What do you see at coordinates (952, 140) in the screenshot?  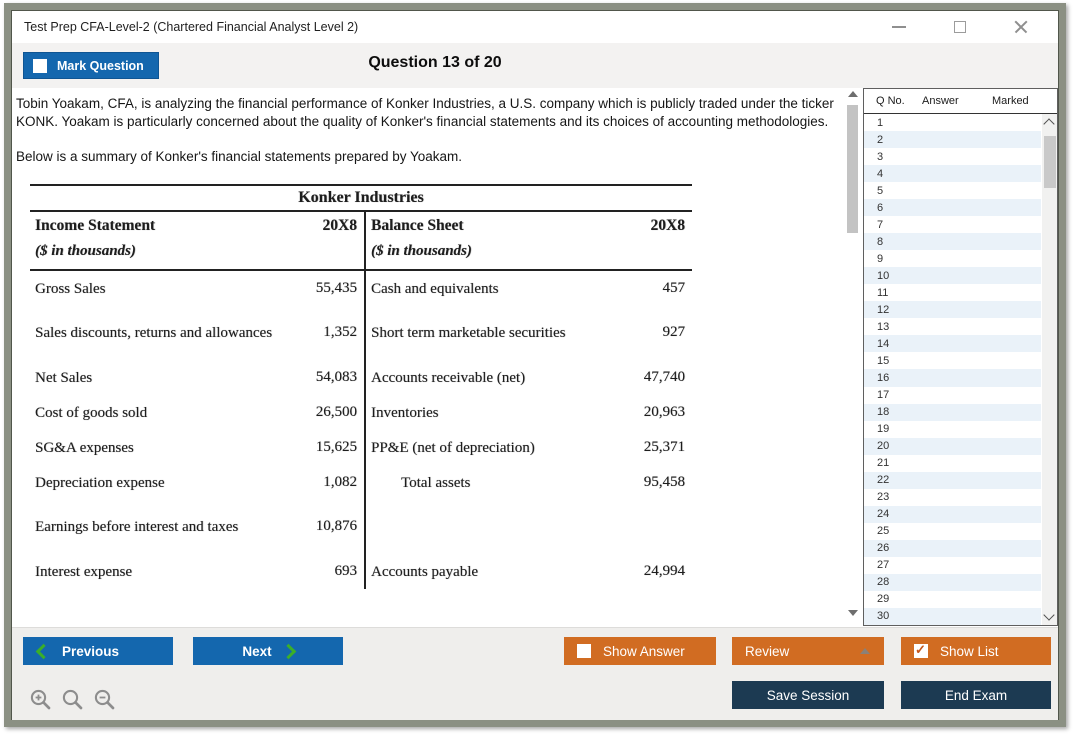 I see `question-list-row: 2` at bounding box center [952, 140].